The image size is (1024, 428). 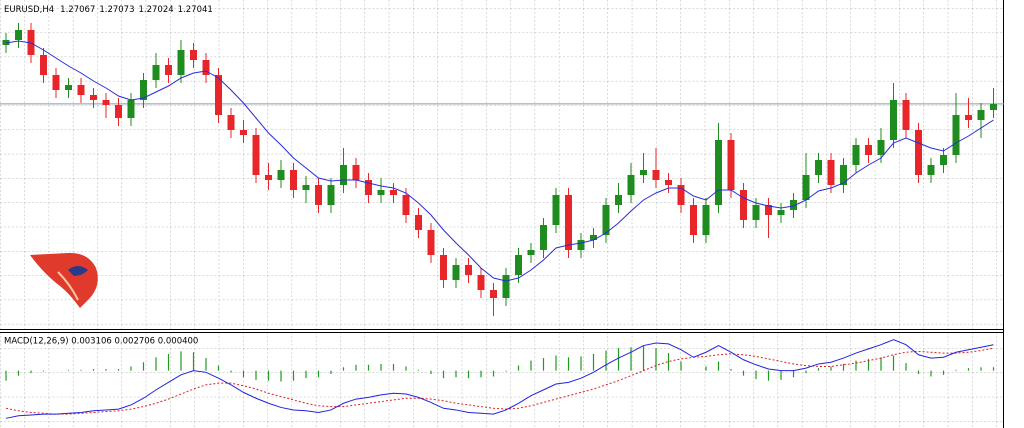 I want to click on low: 1.27024, so click(x=155, y=10).